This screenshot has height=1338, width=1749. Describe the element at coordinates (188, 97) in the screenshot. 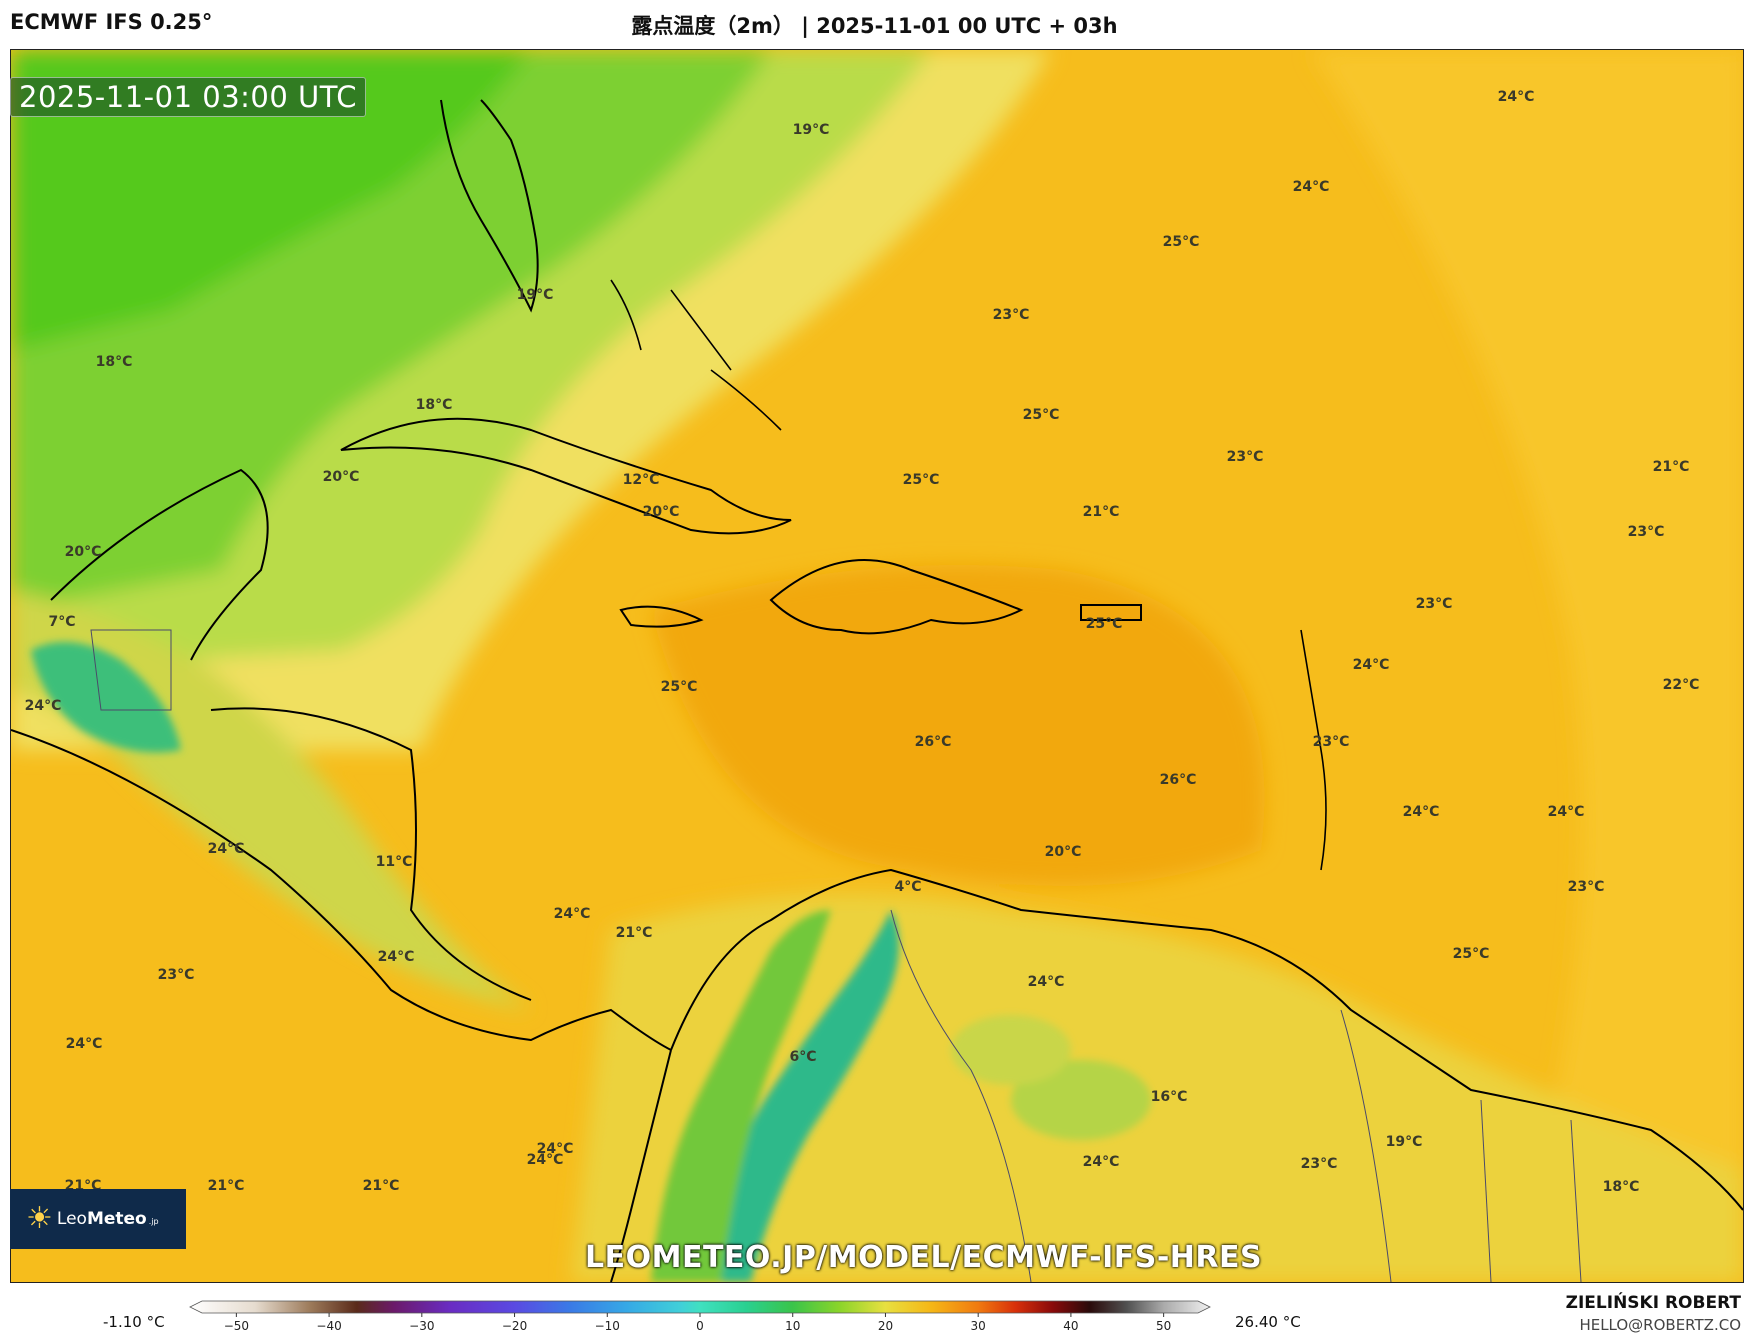

I see `valid-time-badge: 2025-11-01 03:00 UTC` at that location.